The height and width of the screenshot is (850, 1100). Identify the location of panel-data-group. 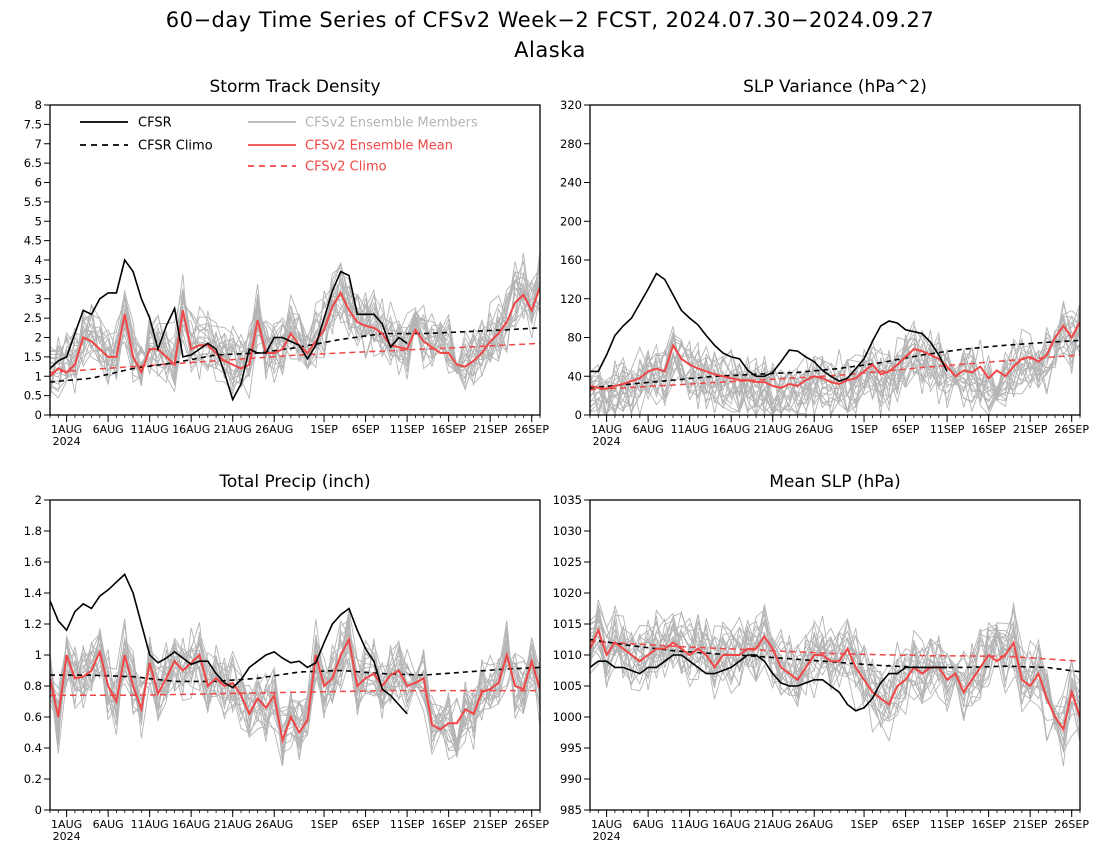
(835, 683).